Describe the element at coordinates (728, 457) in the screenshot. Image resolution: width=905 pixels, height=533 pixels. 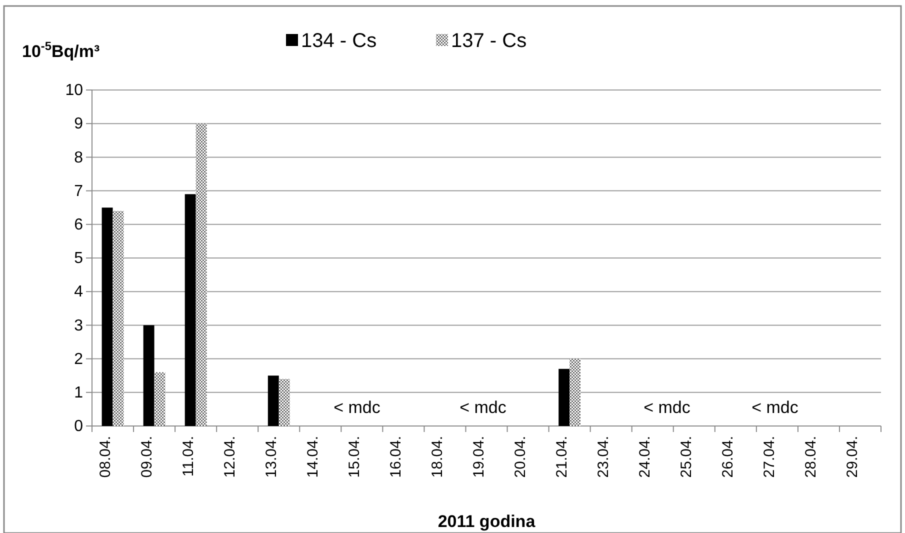
I see `x-tick-label: 26.04.` at that location.